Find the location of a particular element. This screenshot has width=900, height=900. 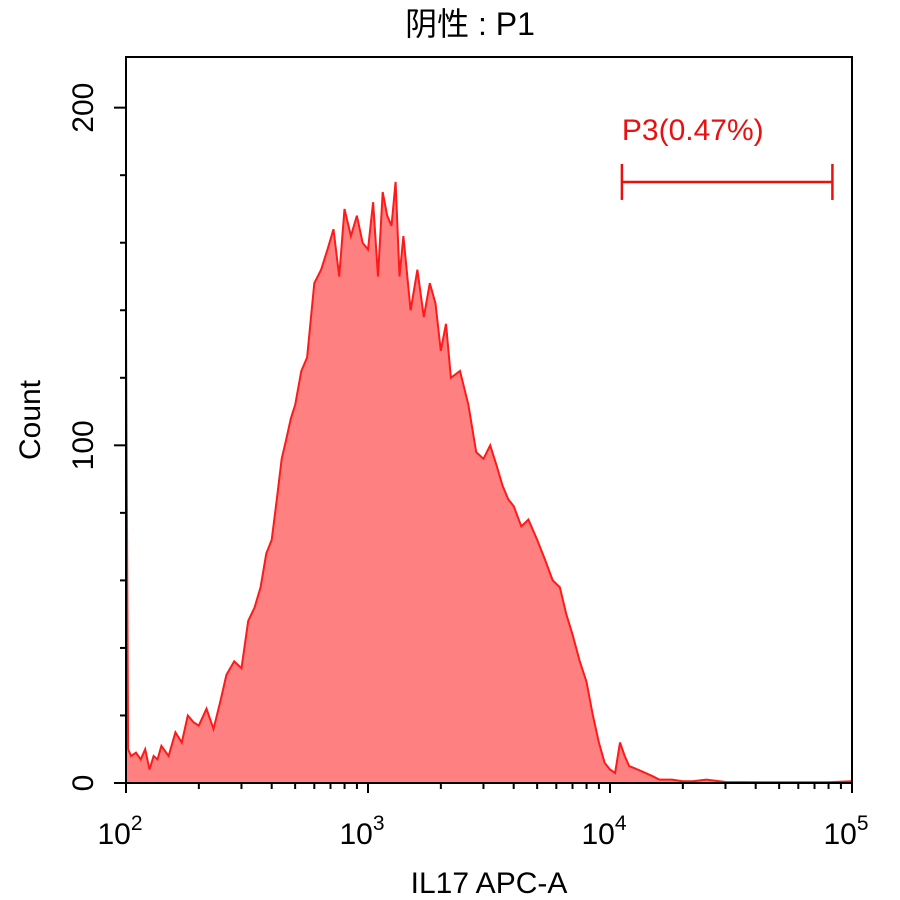

x-tick-label: 10² is located at coordinates (119, 831).